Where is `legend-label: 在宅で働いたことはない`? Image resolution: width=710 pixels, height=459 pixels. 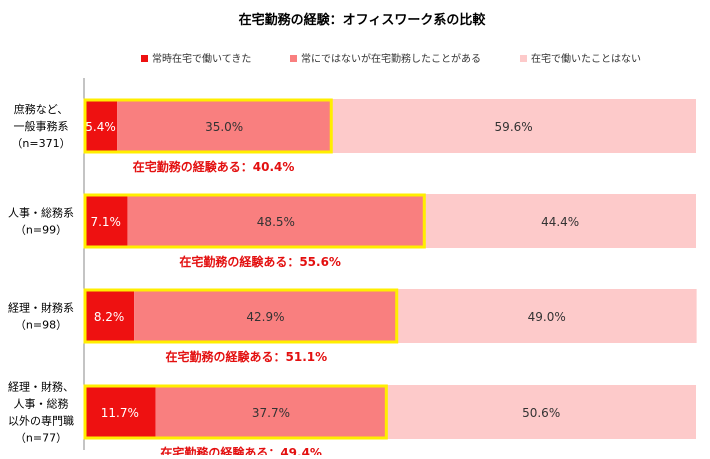
legend-label: 在宅で働いたことはない is located at coordinates (586, 58).